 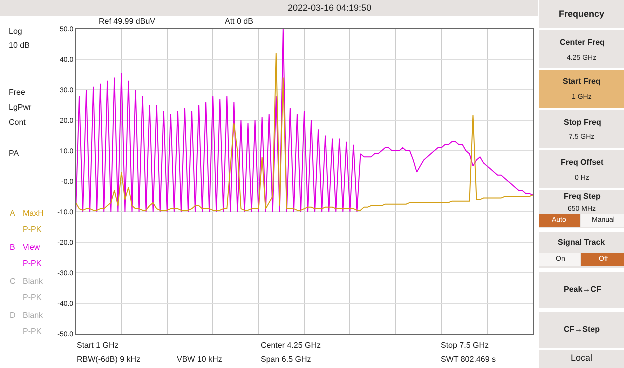 What do you see at coordinates (583, 122) in the screenshot?
I see `text: Stop Freq` at bounding box center [583, 122].